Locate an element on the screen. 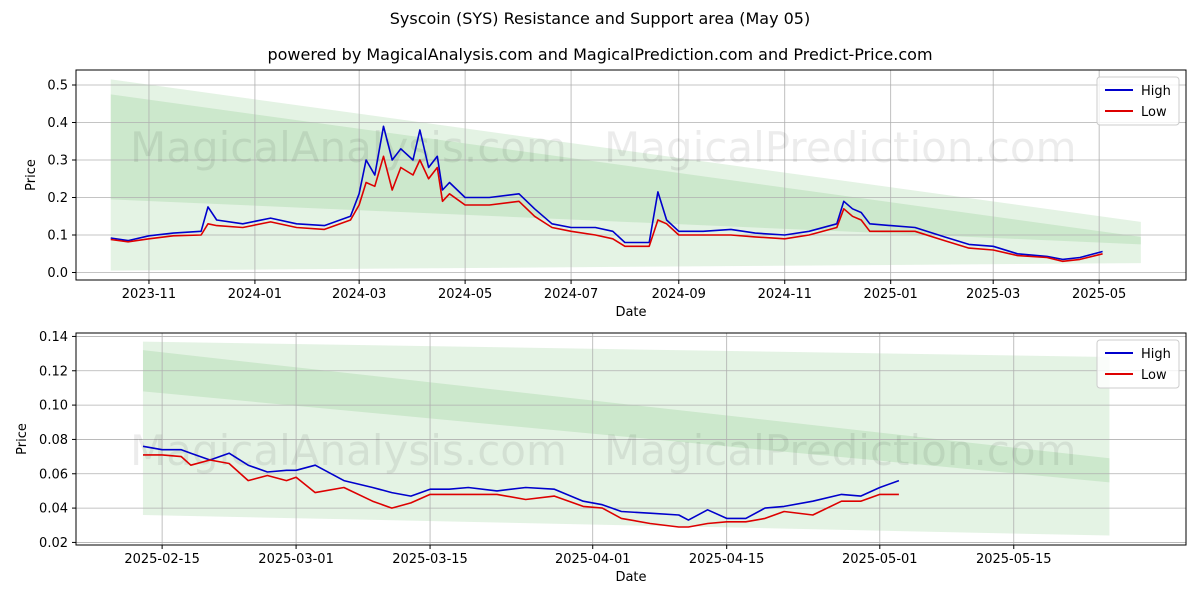 This screenshot has width=1200, height=600. bottom-x-tick-label: 2025-03-01 is located at coordinates (296, 559).